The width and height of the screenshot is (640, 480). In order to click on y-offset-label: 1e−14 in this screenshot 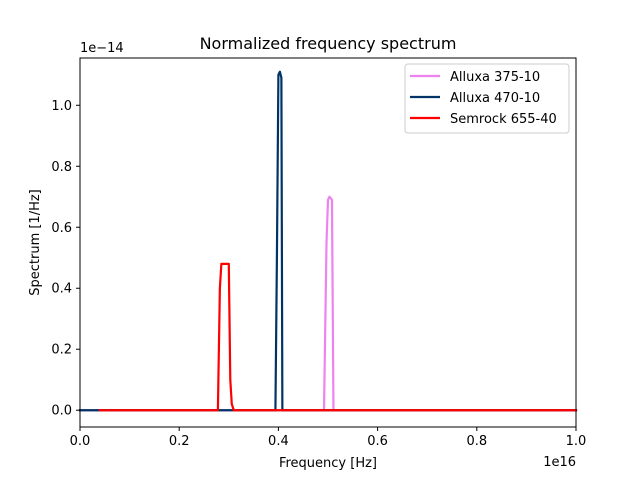, I will do `click(102, 48)`.